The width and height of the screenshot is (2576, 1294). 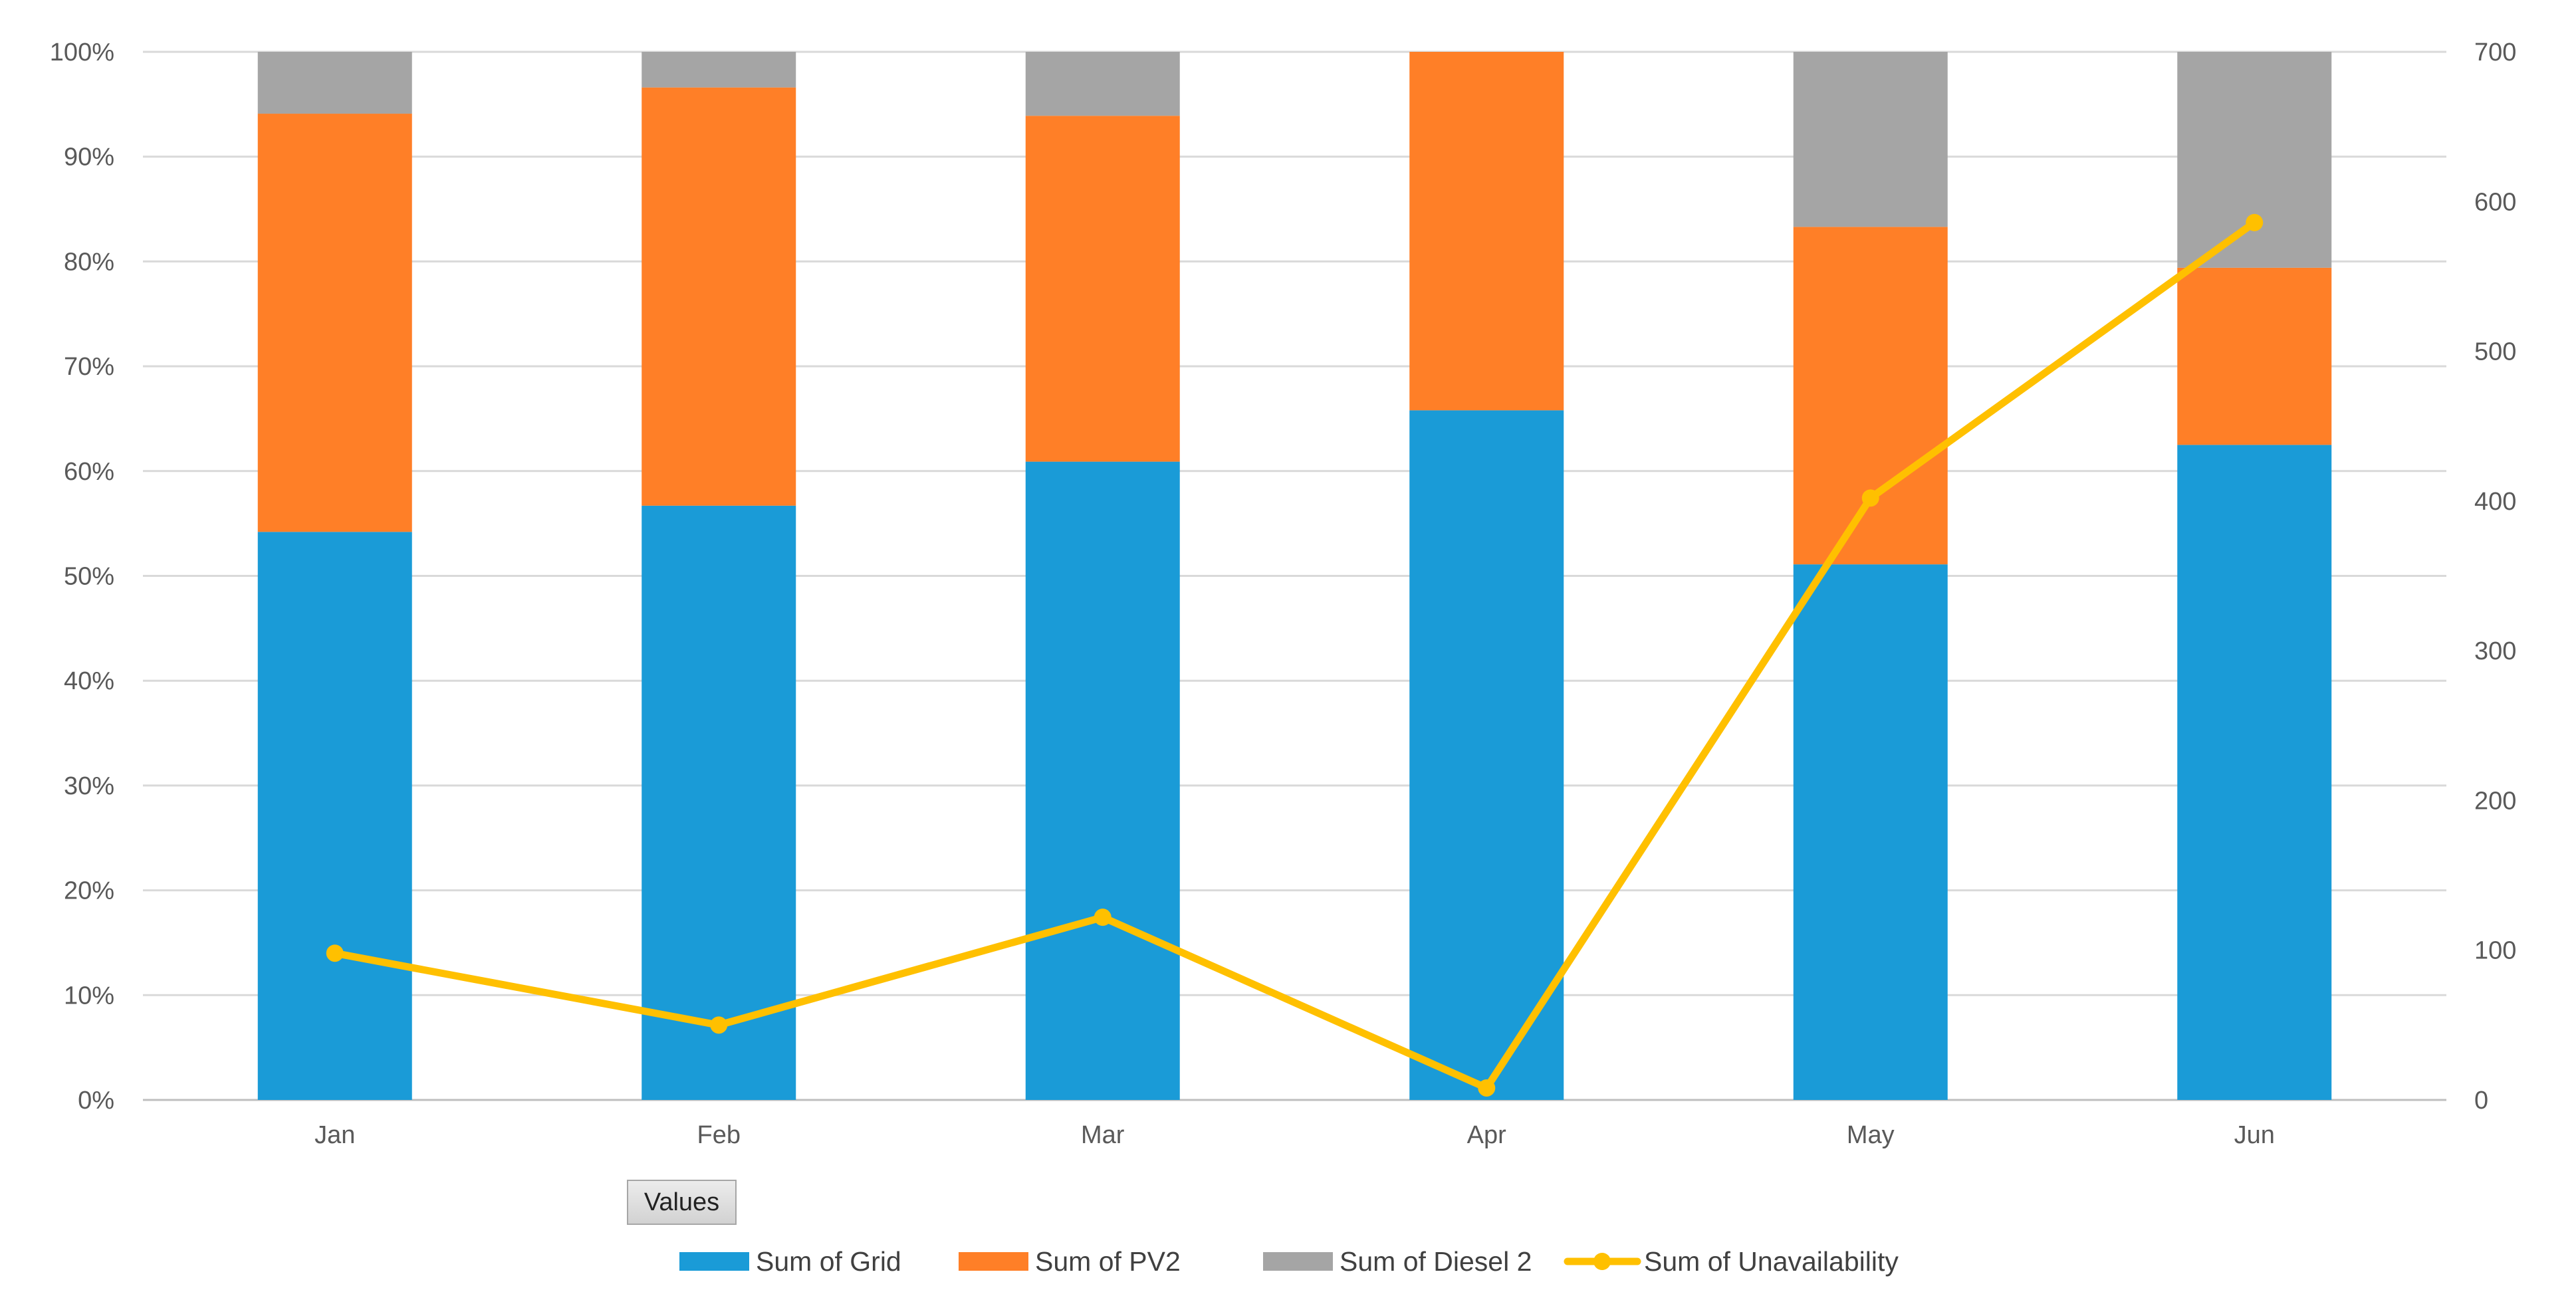 What do you see at coordinates (1294, 1135) in the screenshot?
I see `x-axis: Jan Feb Mar Apr May Jun` at bounding box center [1294, 1135].